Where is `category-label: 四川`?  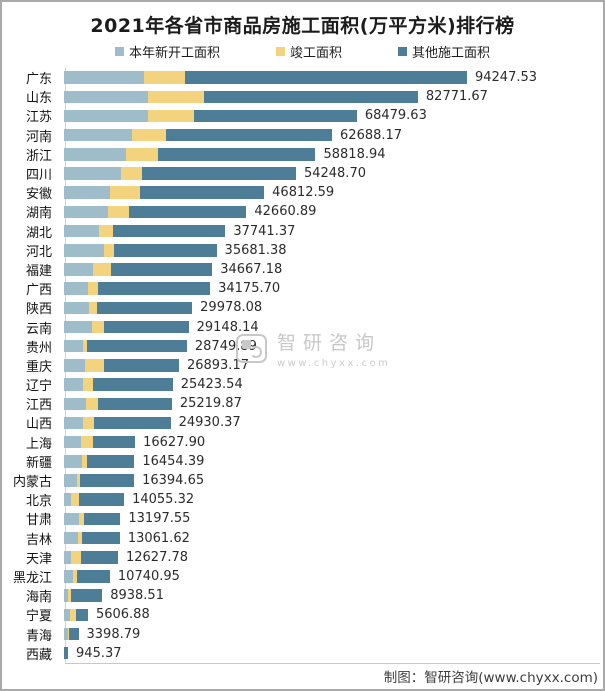 category-label: 四川 is located at coordinates (38, 176).